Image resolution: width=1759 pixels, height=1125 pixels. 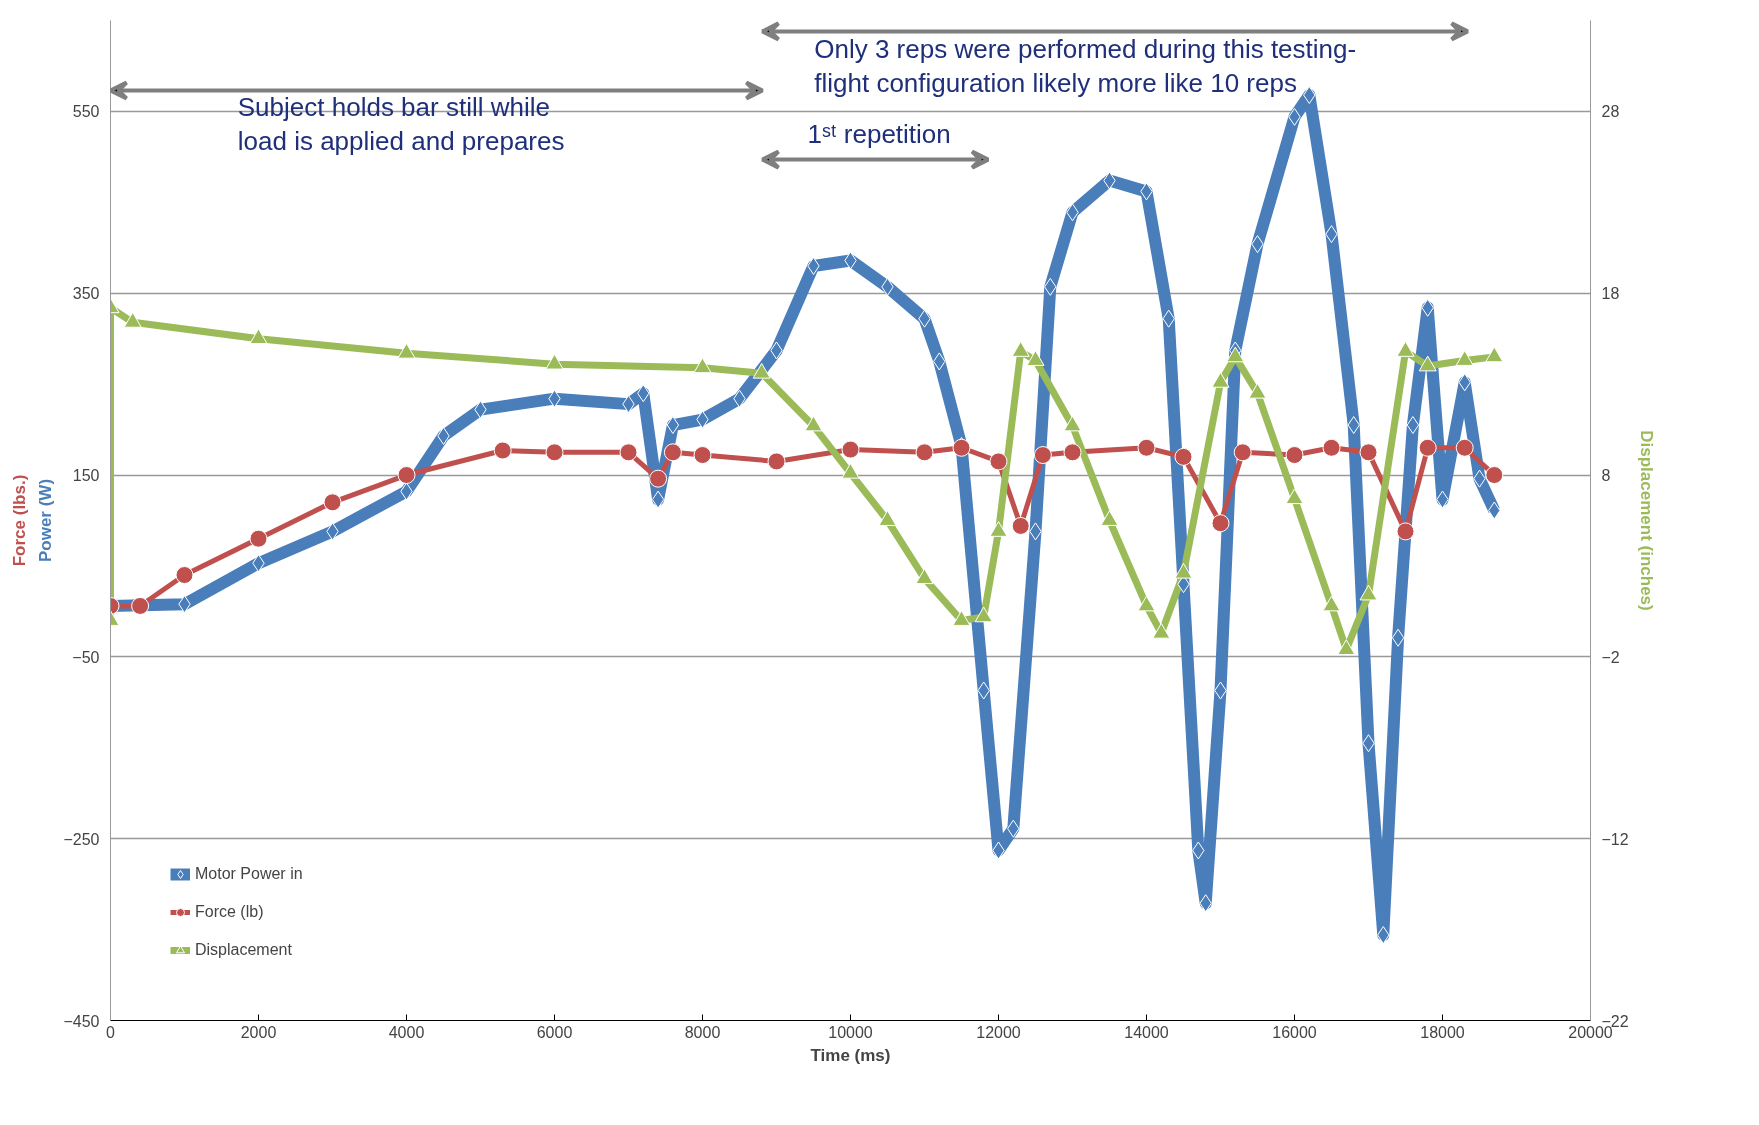 What do you see at coordinates (1146, 1032) in the screenshot?
I see `x-tick-label: 14000` at bounding box center [1146, 1032].